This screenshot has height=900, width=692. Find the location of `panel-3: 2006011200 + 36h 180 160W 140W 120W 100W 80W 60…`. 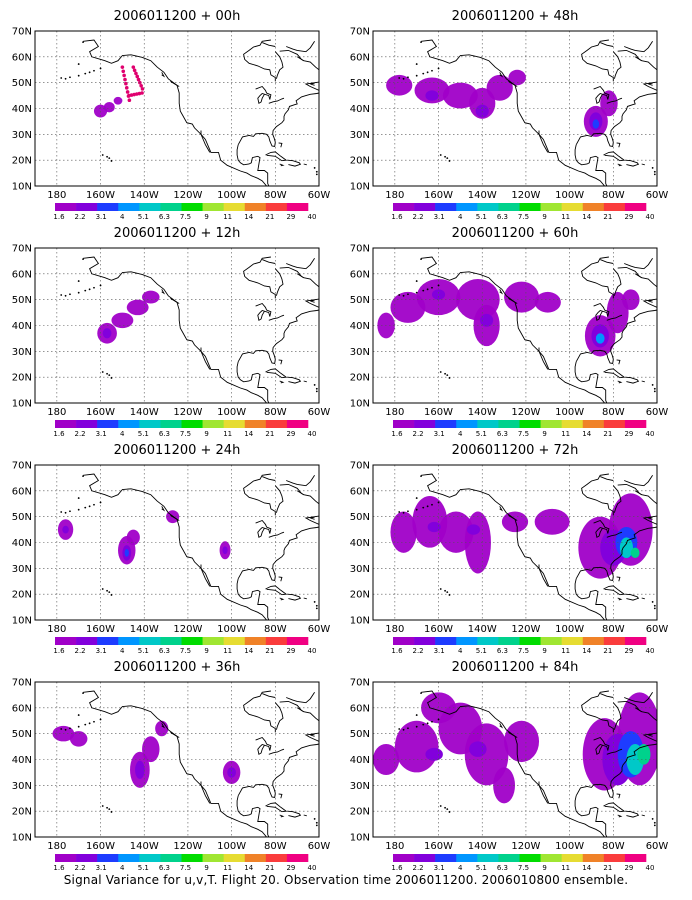

panel-3: 2006011200 + 36h 180 160W 140W 120W 100W 80W 60… is located at coordinates (171, 766).